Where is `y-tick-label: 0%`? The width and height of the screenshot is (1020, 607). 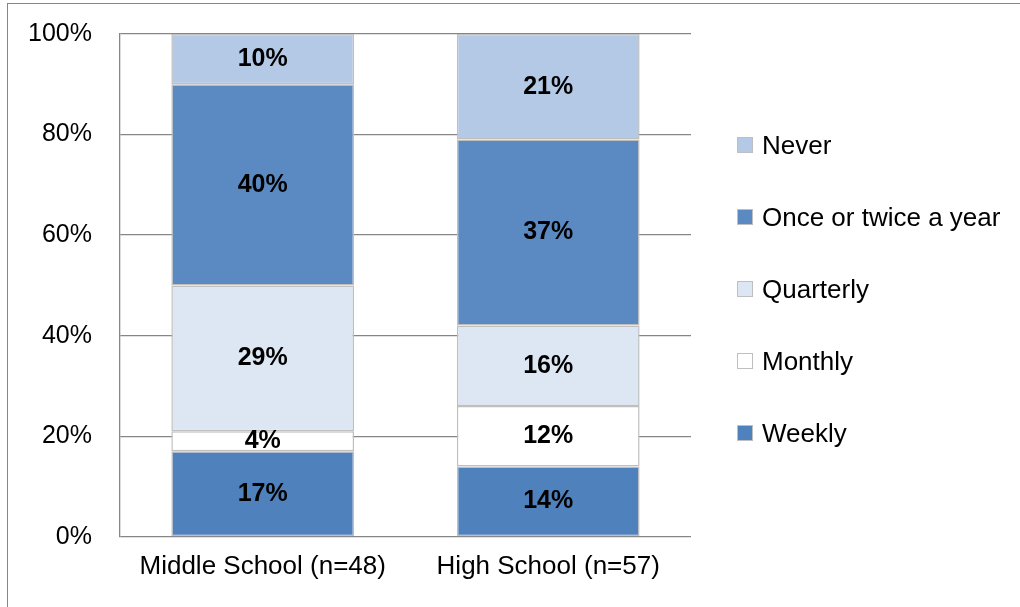
y-tick-label: 0% is located at coordinates (73, 534).